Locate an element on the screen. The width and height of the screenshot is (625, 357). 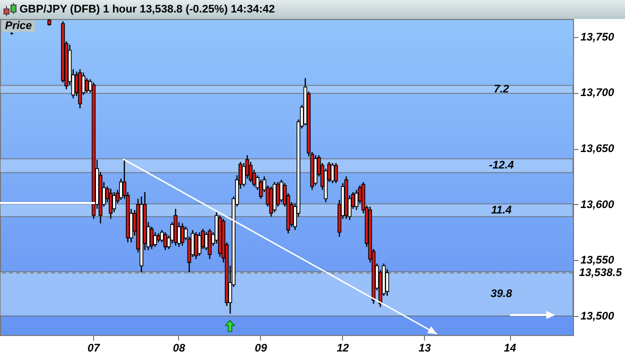
x-tick-label: 13 is located at coordinates (424, 348).